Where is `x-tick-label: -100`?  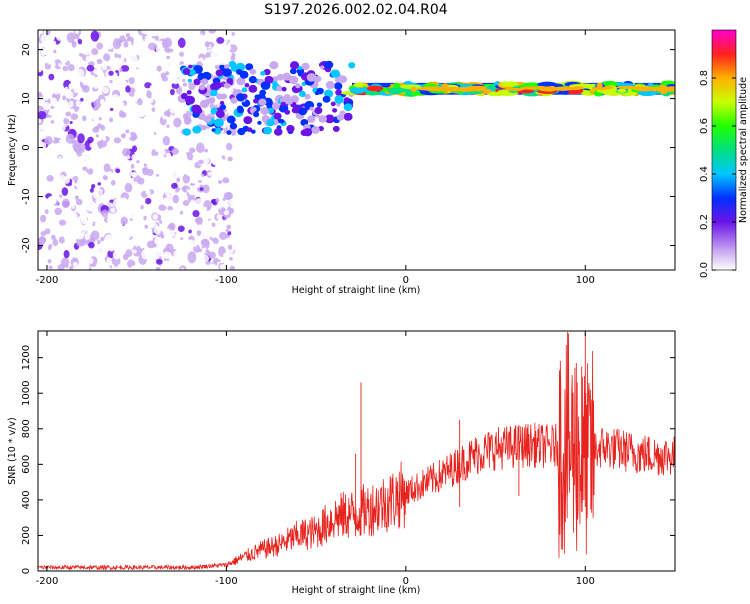 x-tick-label: -100 is located at coordinates (226, 581).